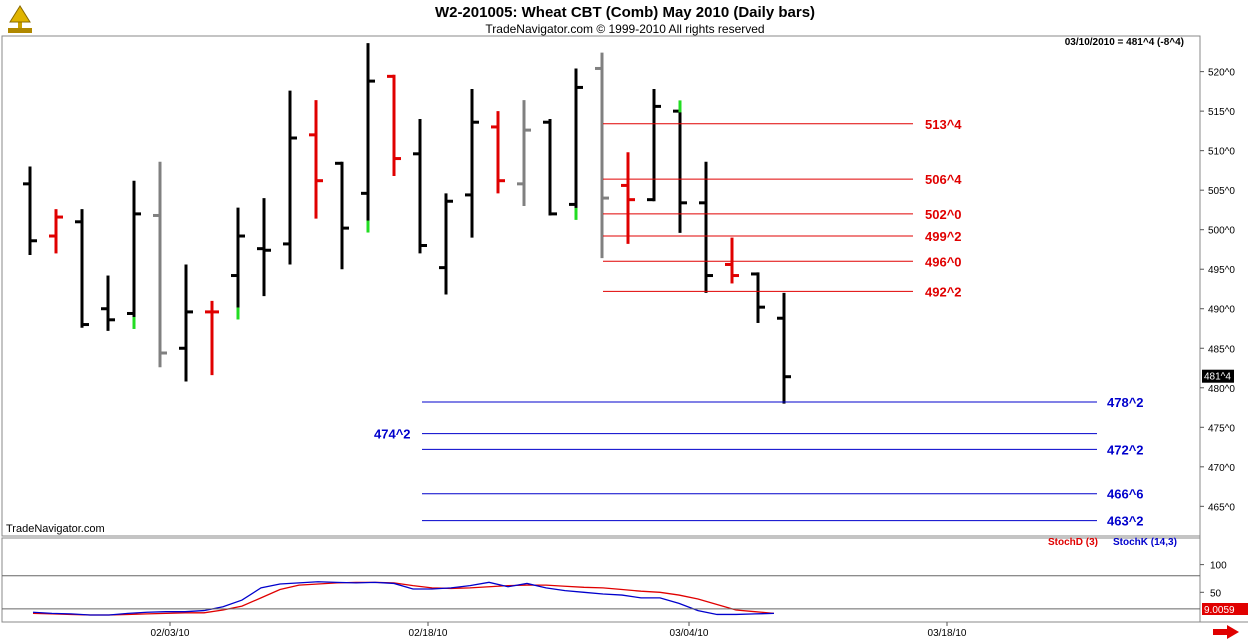 The height and width of the screenshot is (643, 1250). Describe the element at coordinates (943, 261) in the screenshot. I see `resistance-label: 496^0` at that location.